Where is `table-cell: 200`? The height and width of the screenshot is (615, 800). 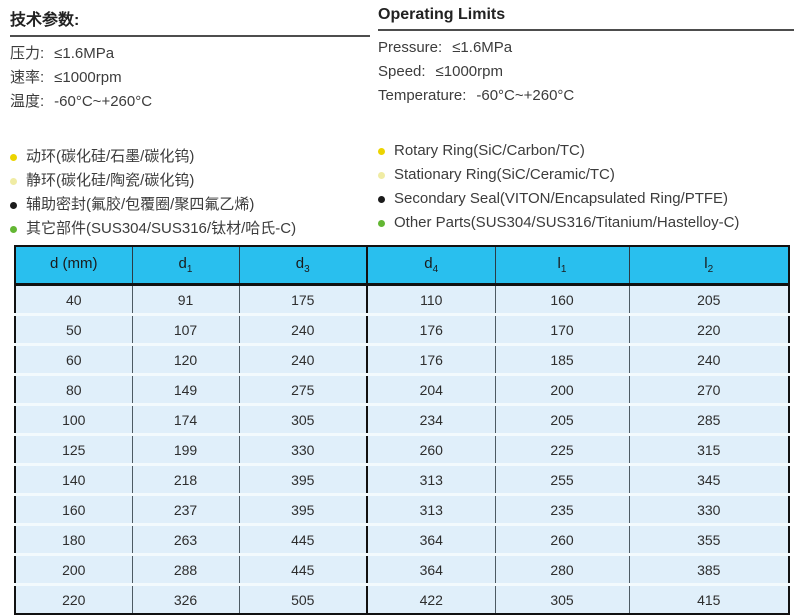 table-cell: 200 is located at coordinates (74, 570).